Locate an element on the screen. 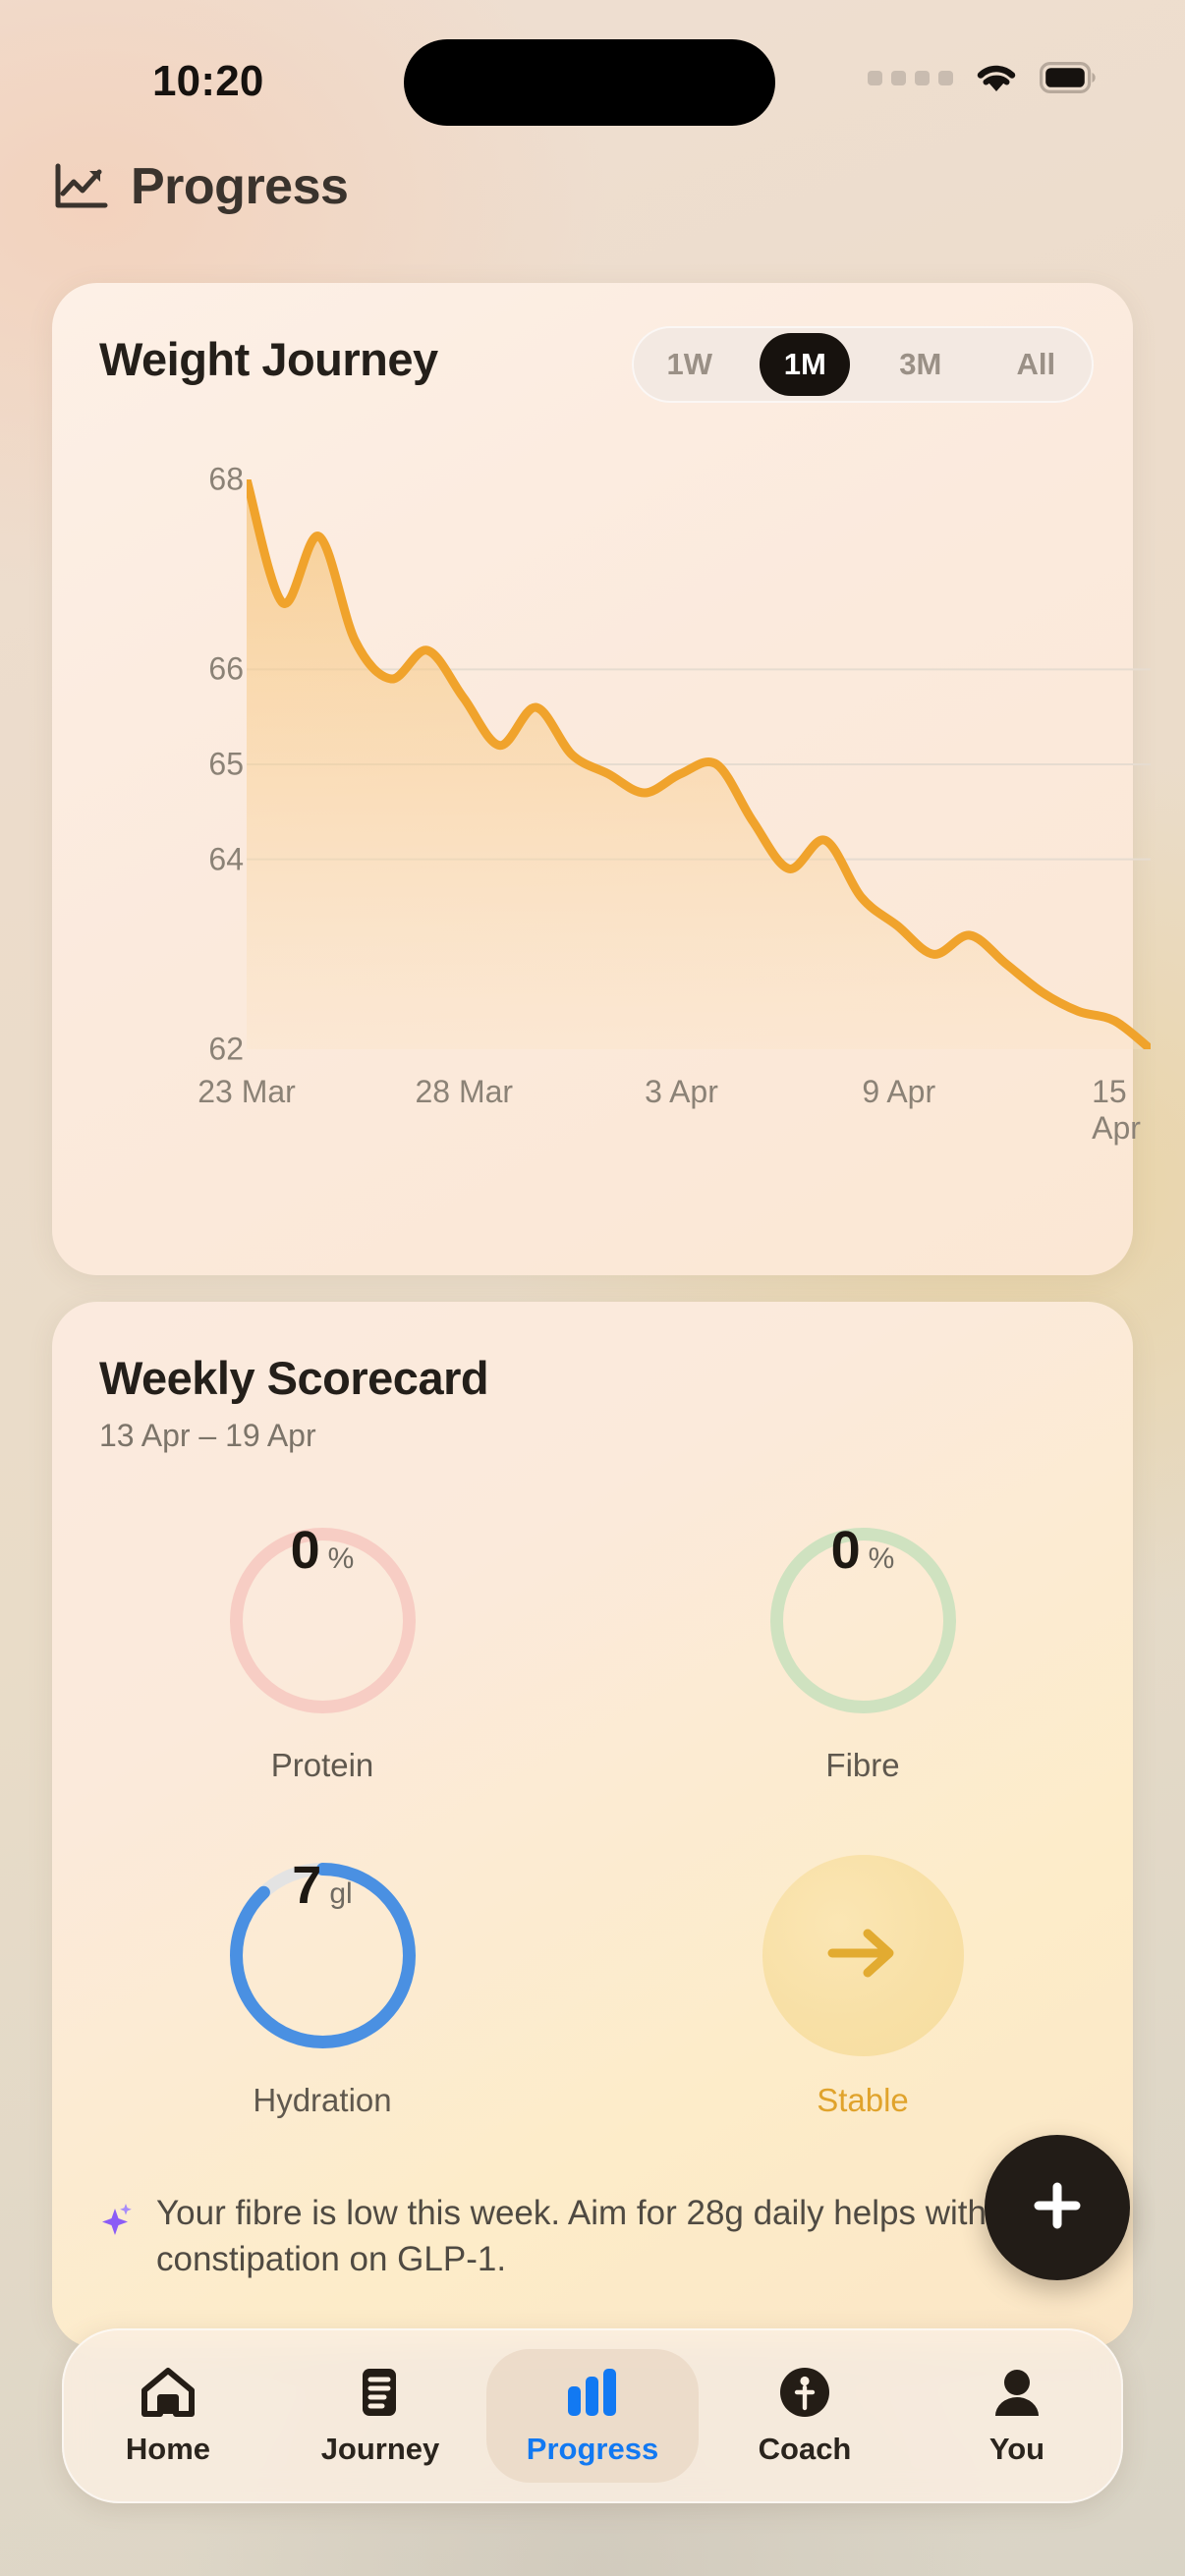  tab-progress: Progress is located at coordinates (592, 2416).